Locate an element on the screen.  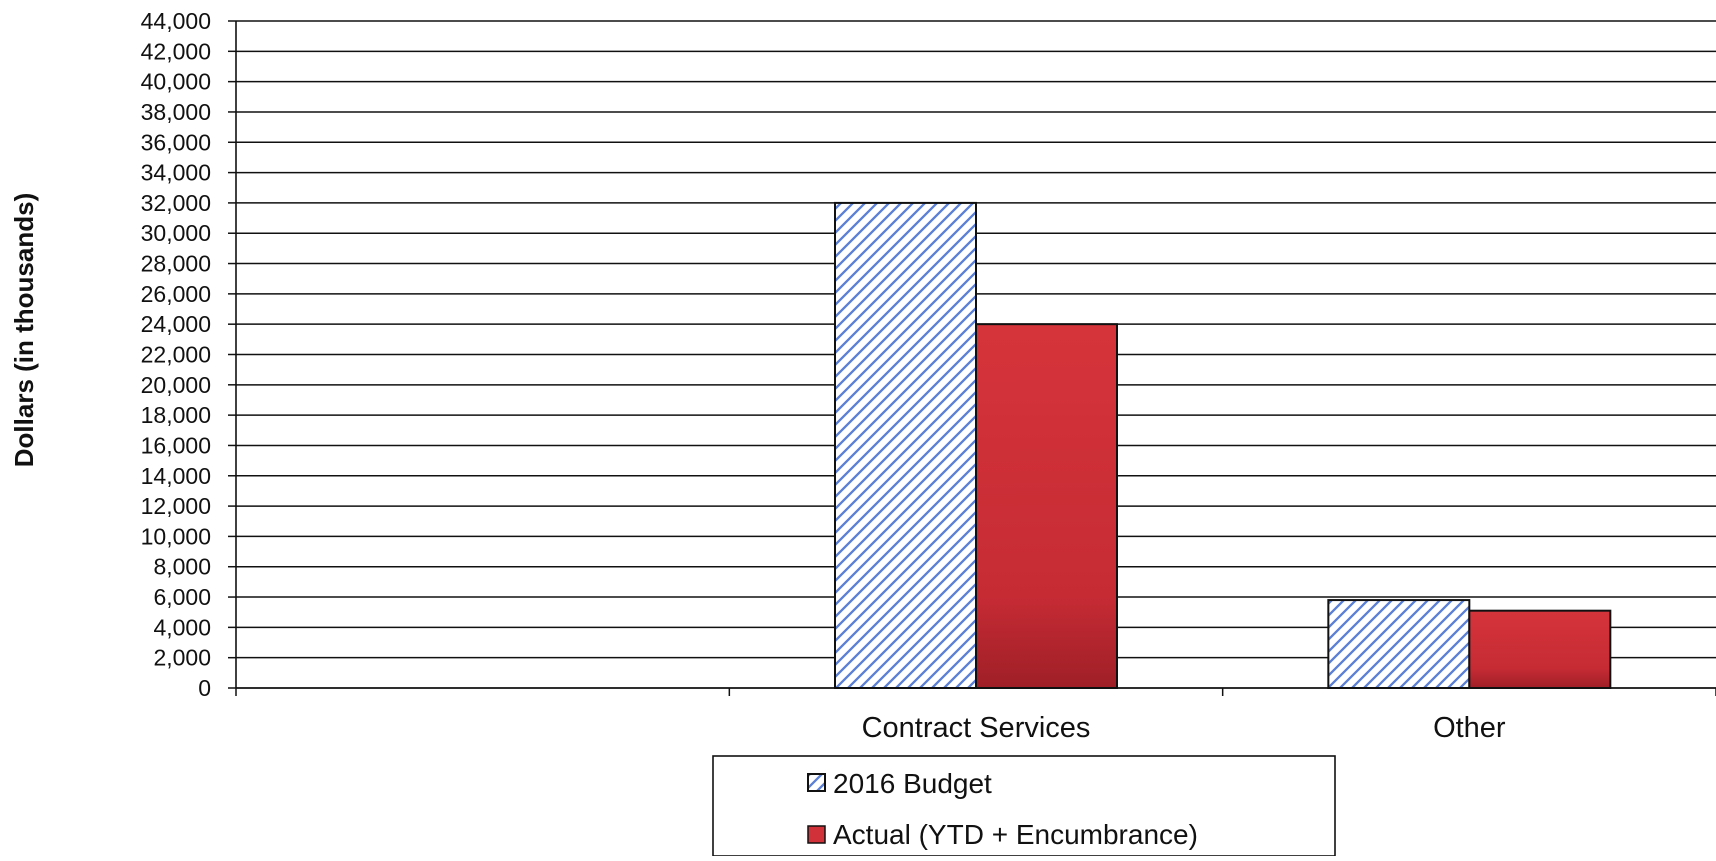
legend-label-budget: 2016 Budget is located at coordinates (912, 783).